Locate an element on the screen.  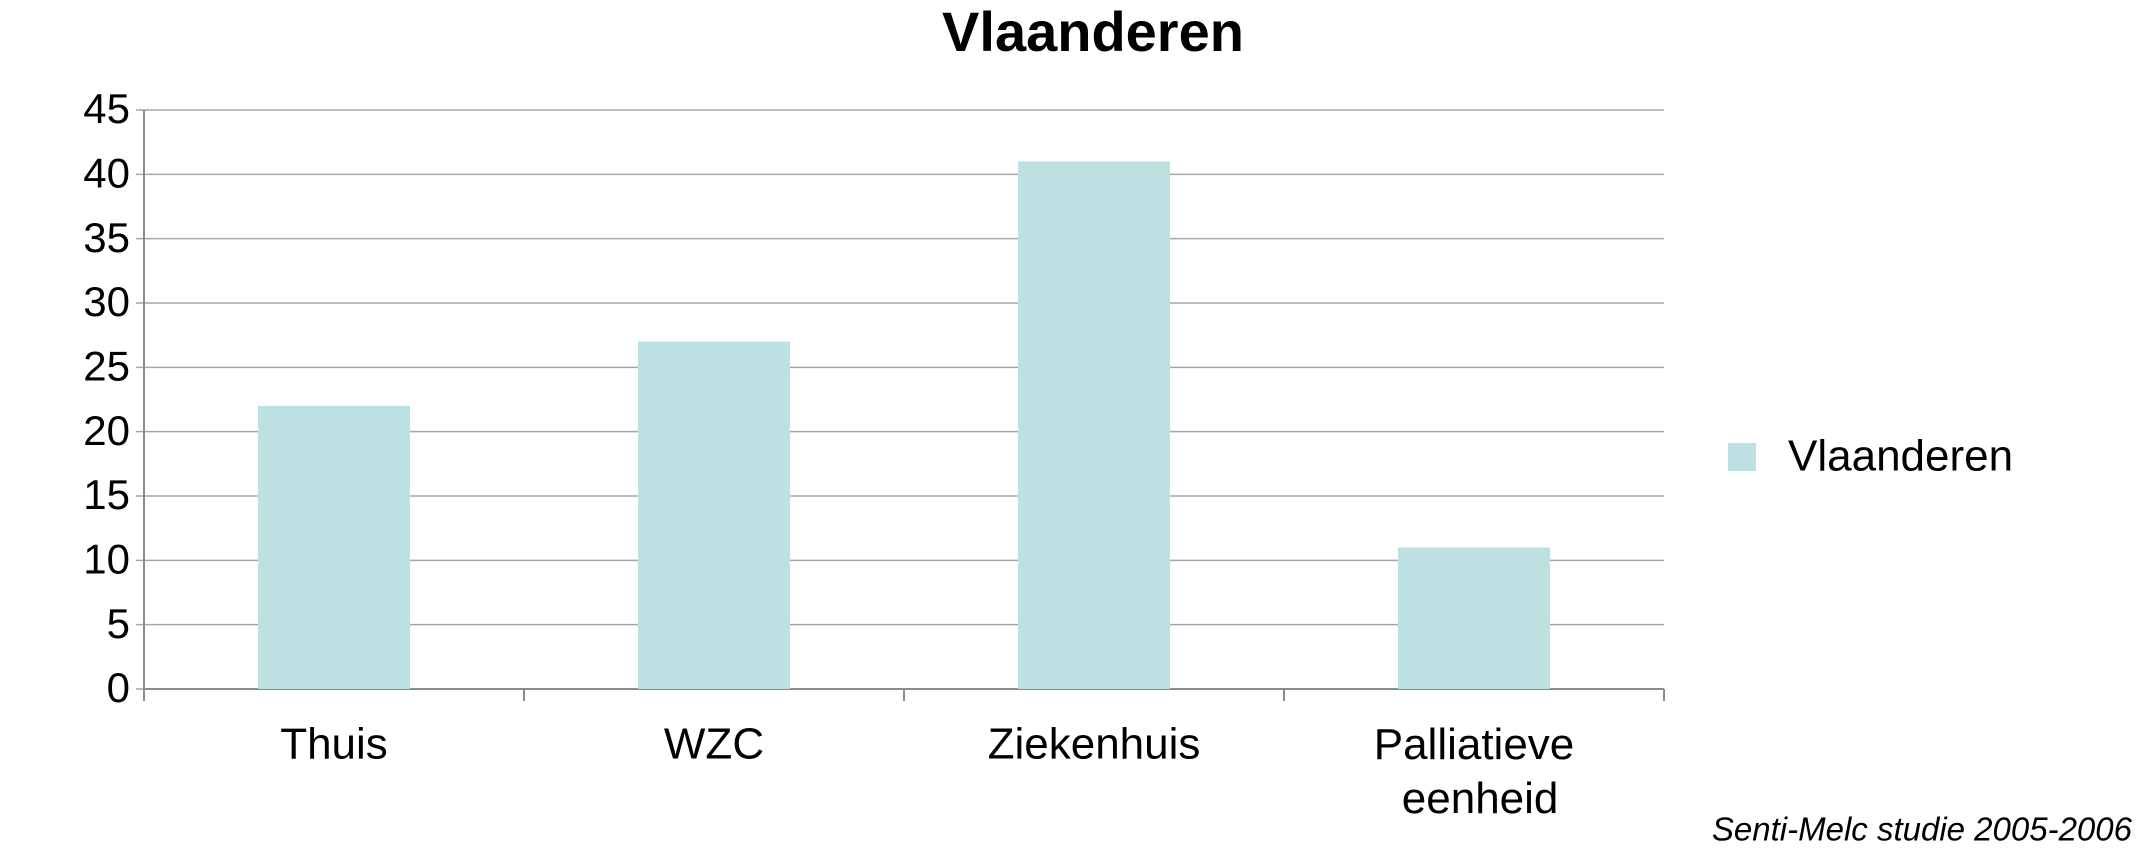
y-tick-label: 35 is located at coordinates (106, 237).